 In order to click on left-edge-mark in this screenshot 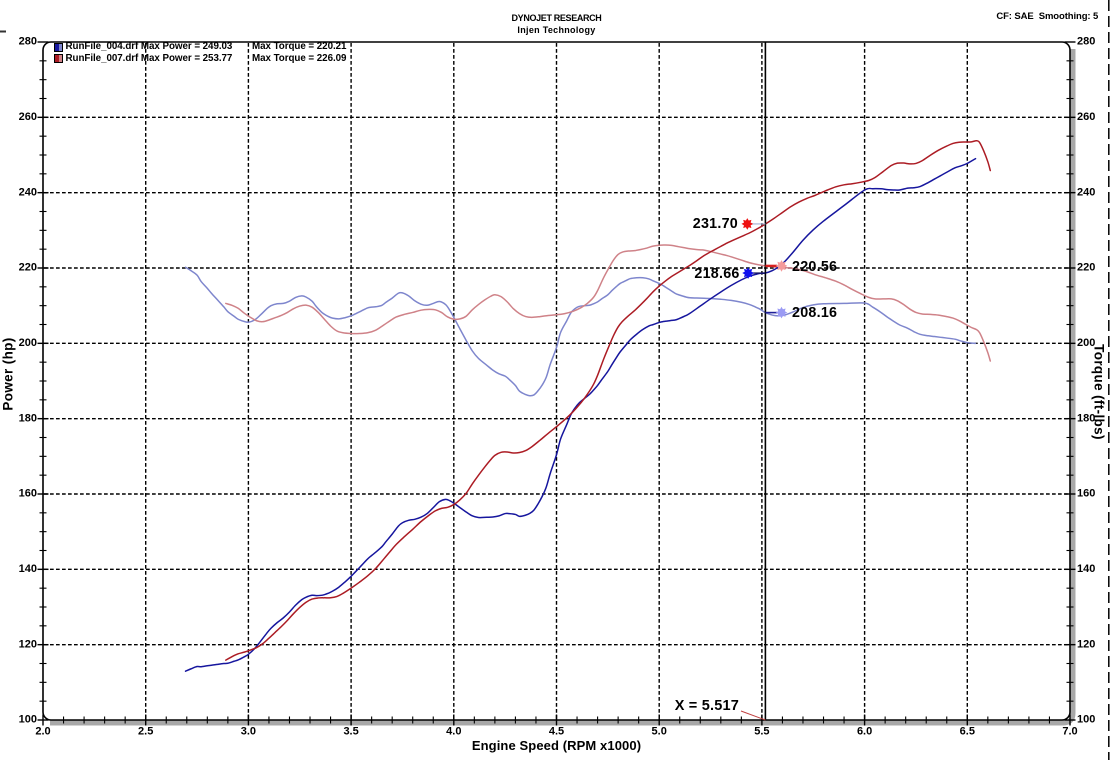, I will do `click(3, 31)`.